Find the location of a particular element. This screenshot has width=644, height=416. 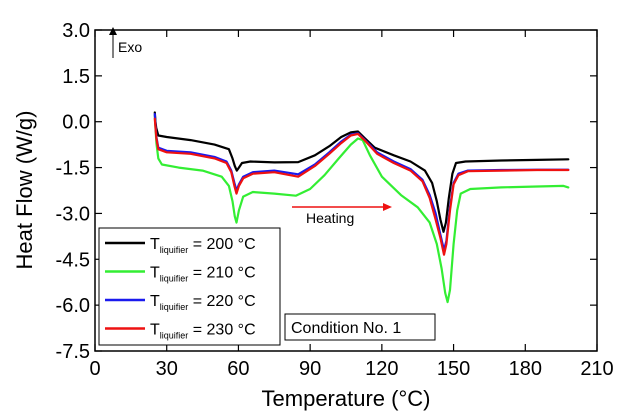

exo-label: Exo is located at coordinates (130, 47).